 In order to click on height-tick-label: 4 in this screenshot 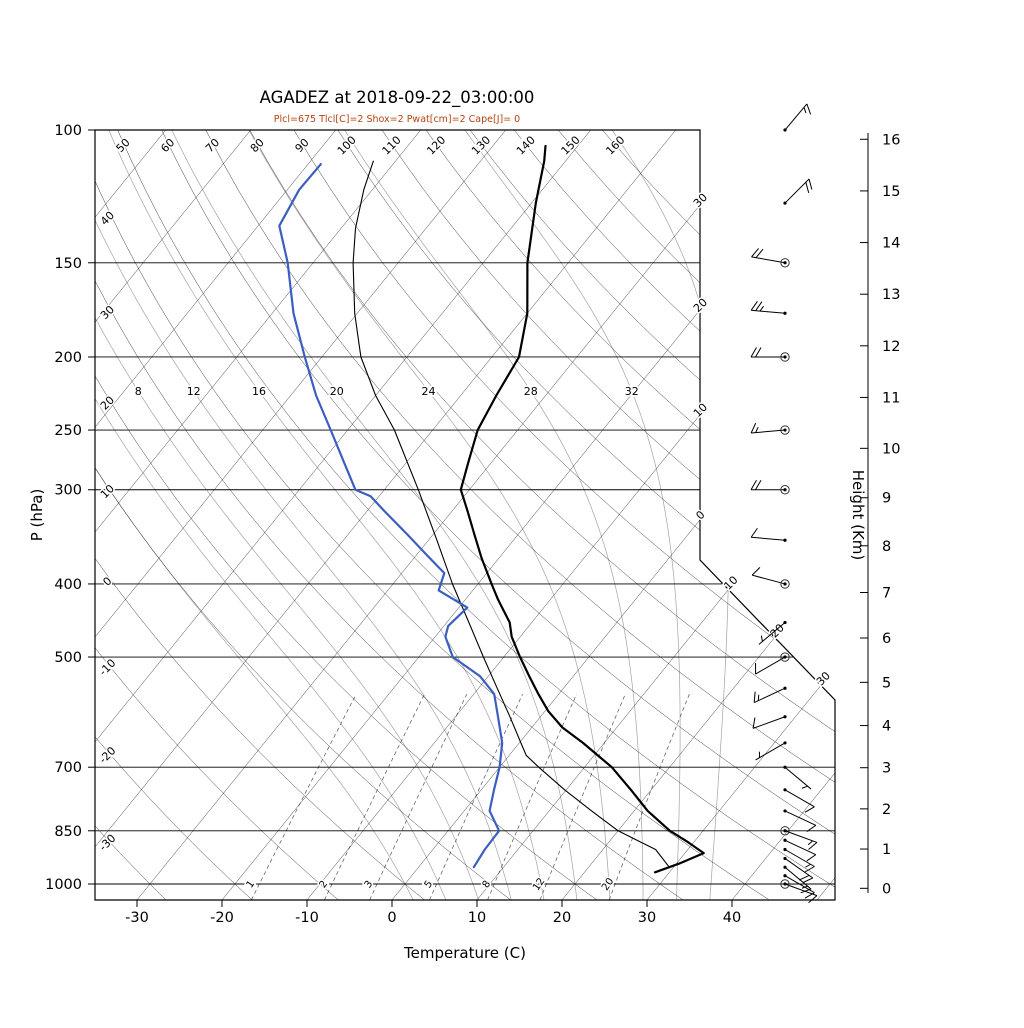, I will do `click(886, 727)`.